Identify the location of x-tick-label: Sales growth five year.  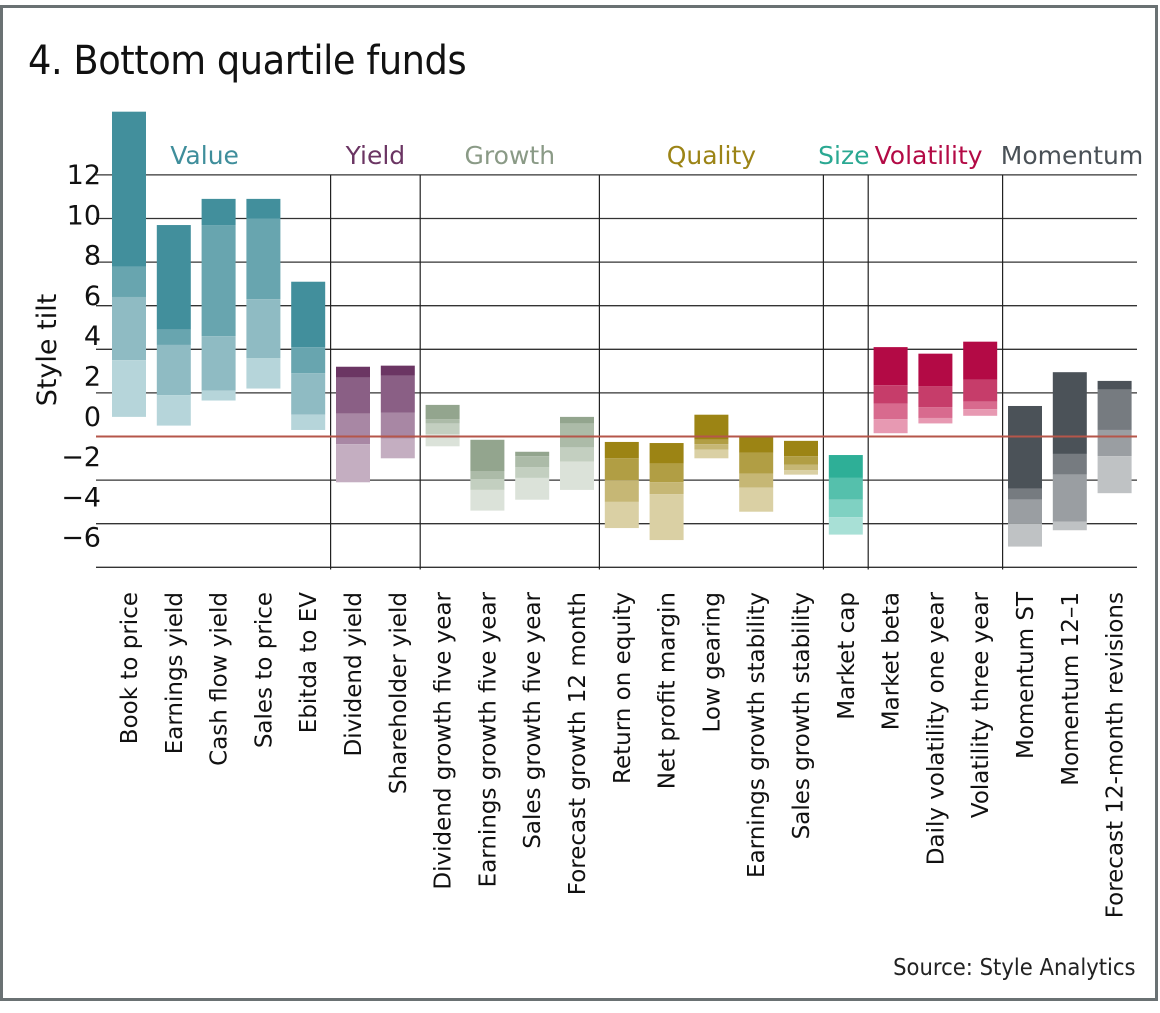
(533, 719).